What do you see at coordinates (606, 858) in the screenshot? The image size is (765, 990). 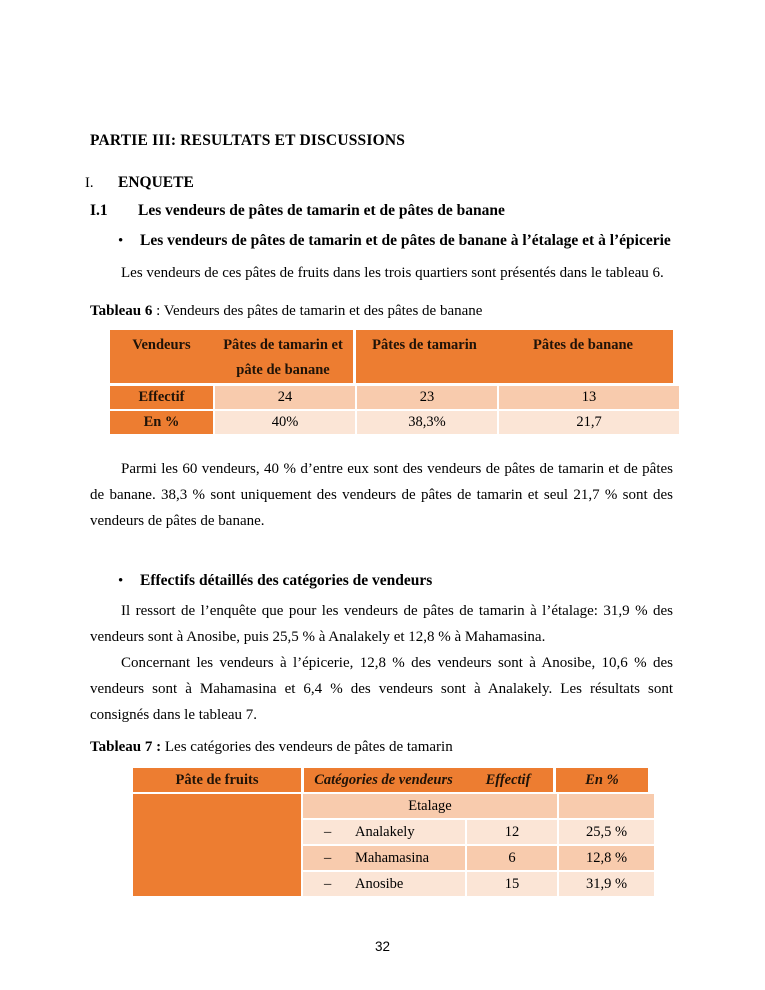 I see `table7-pct-cell: 12,8 %` at bounding box center [606, 858].